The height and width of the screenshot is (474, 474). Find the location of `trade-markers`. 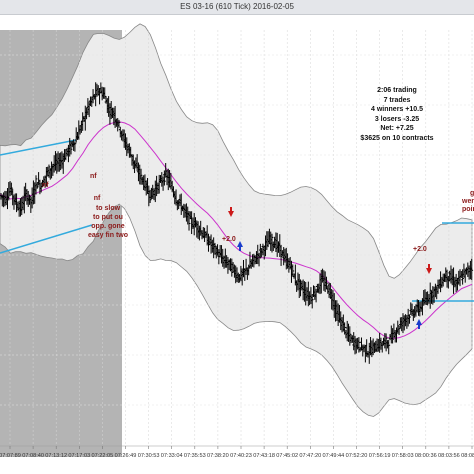

trade-markers is located at coordinates (330, 268).